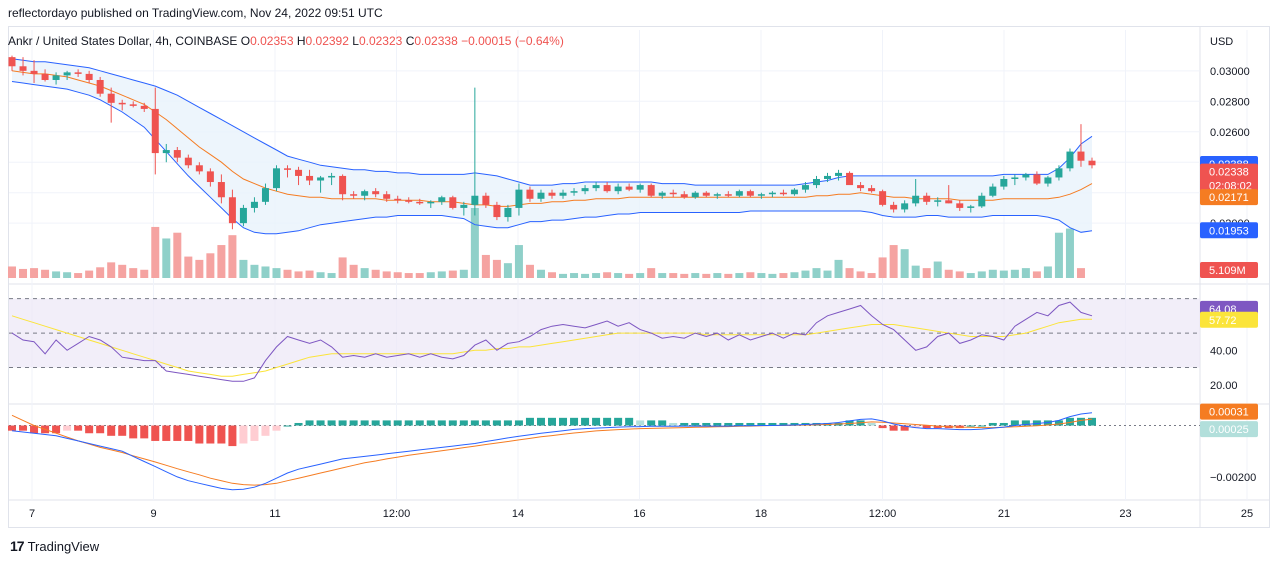 This screenshot has height=563, width=1280. Describe the element at coordinates (436, 41) in the screenshot. I see `close-value: 0.02338` at that location.